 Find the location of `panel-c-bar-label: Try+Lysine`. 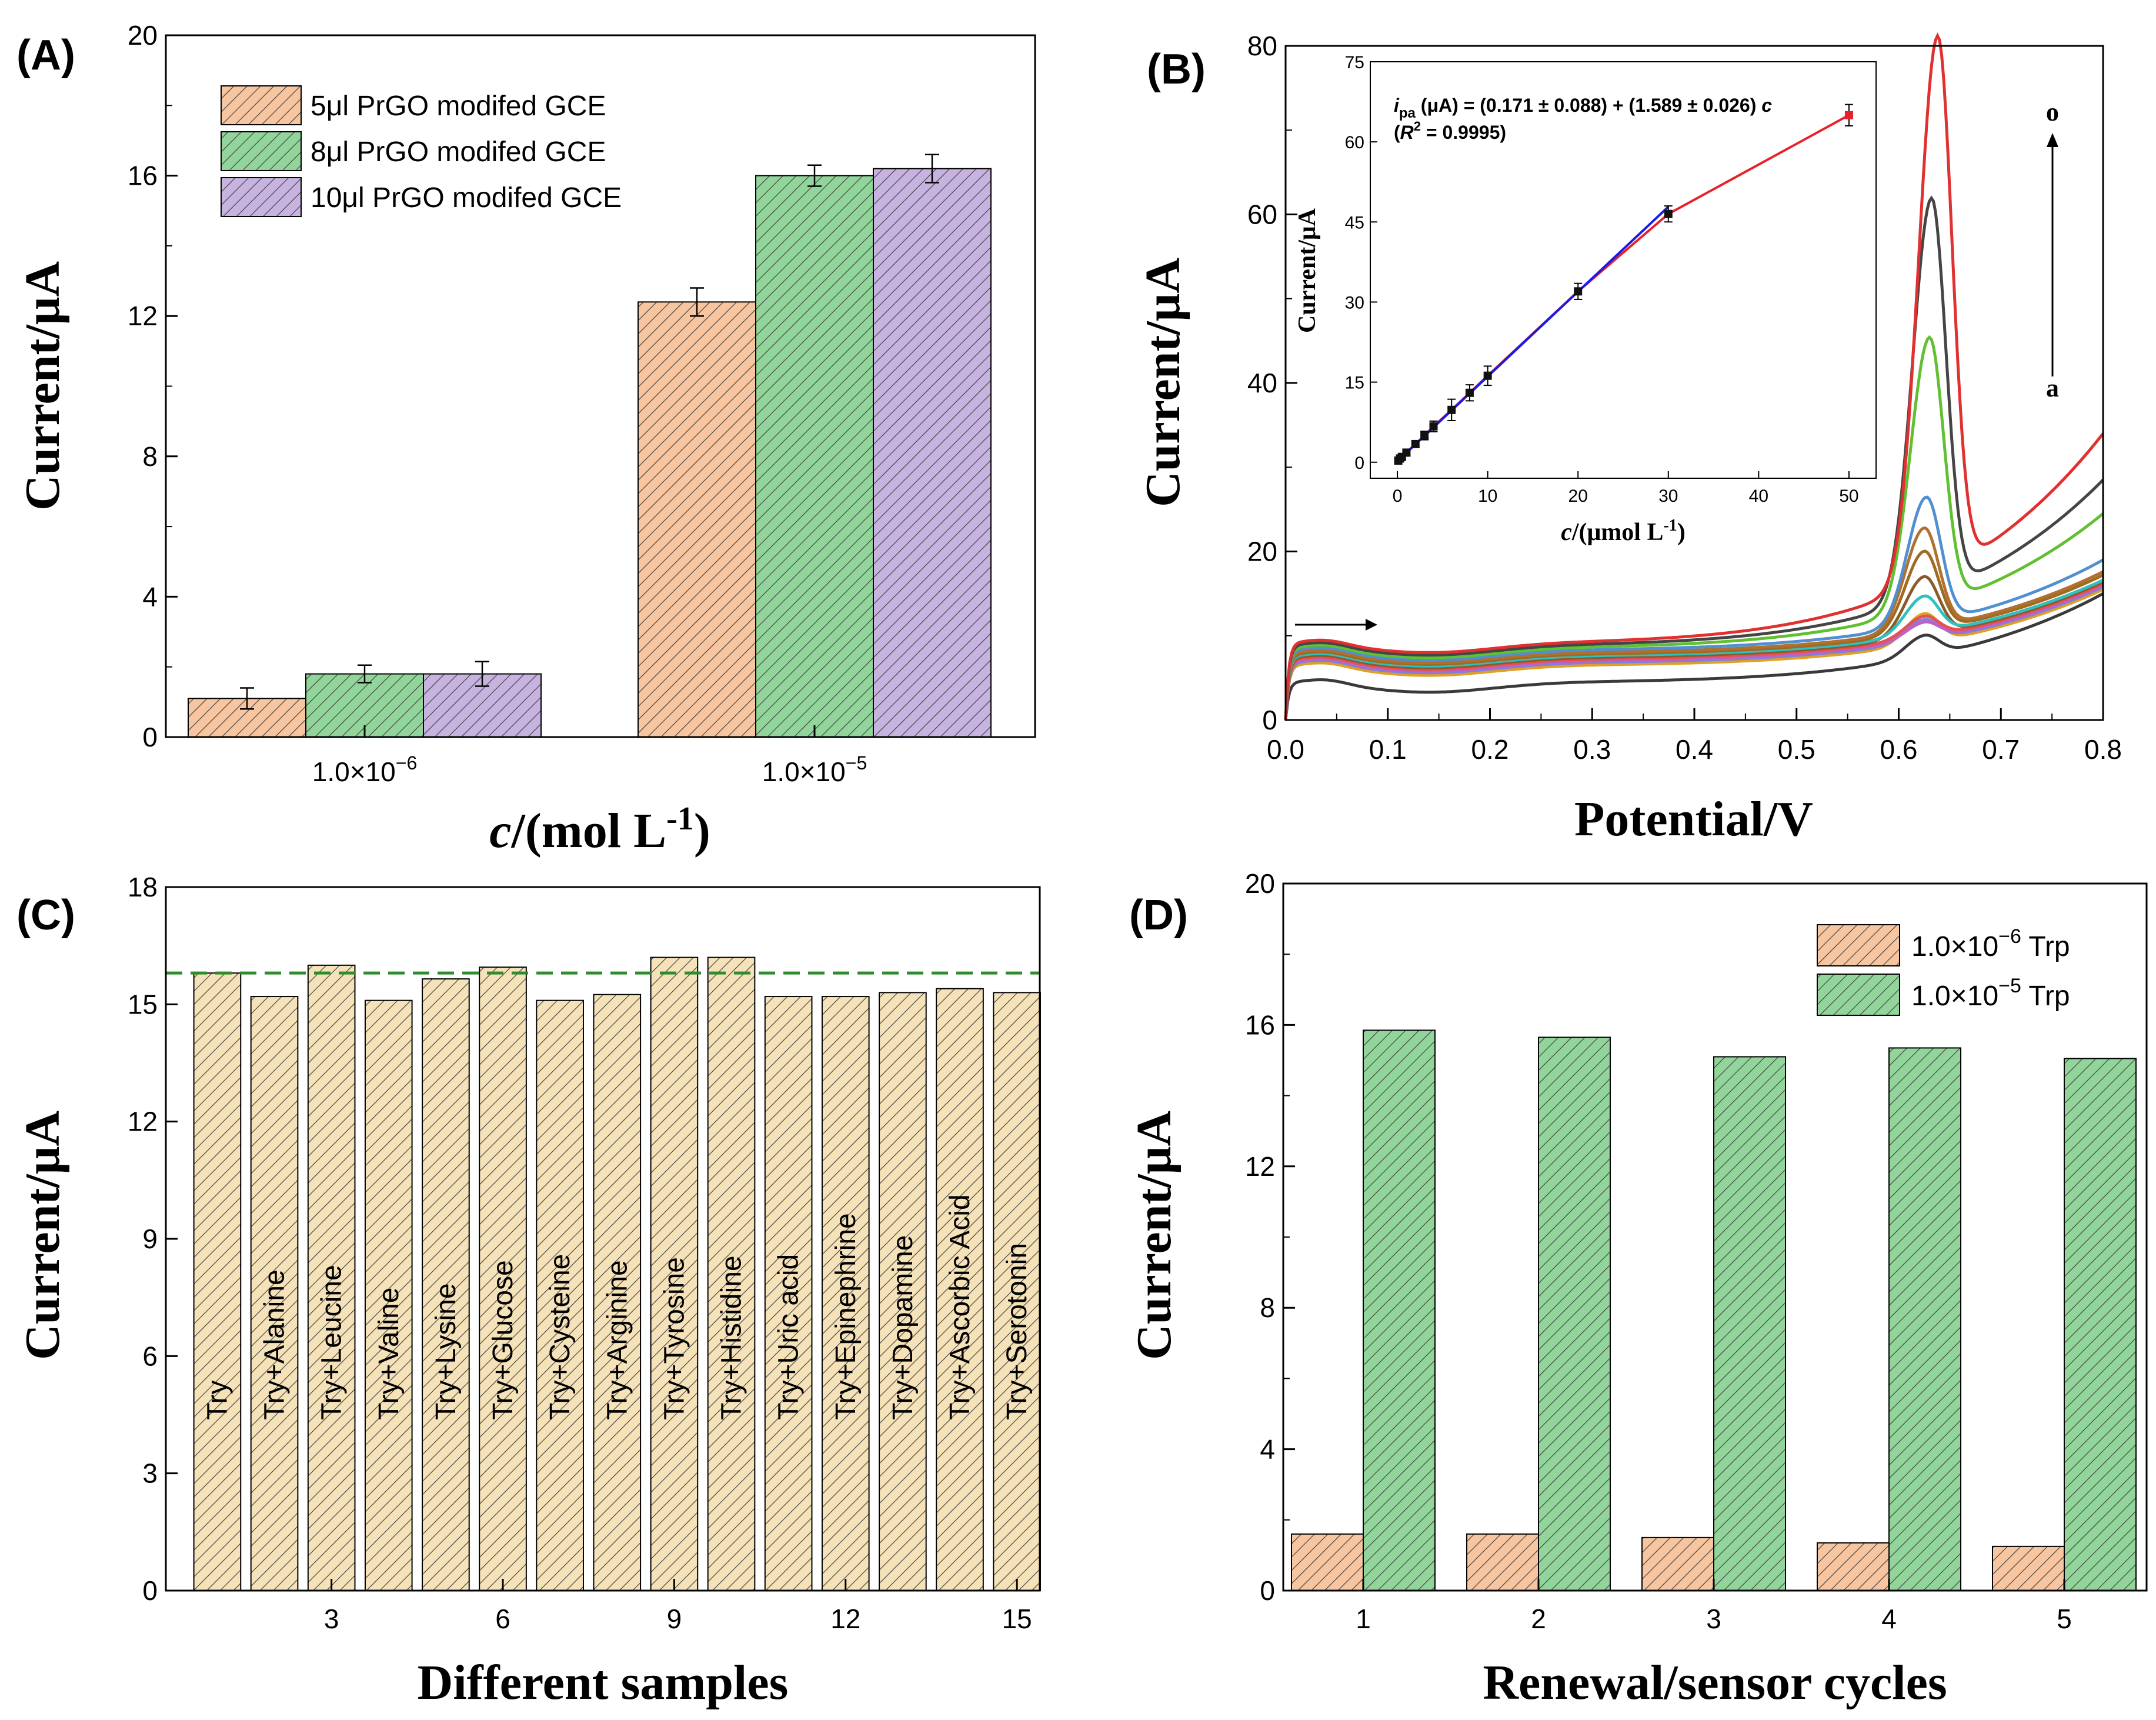

panel-c-bar-label: Try+Lysine is located at coordinates (446, 1351).